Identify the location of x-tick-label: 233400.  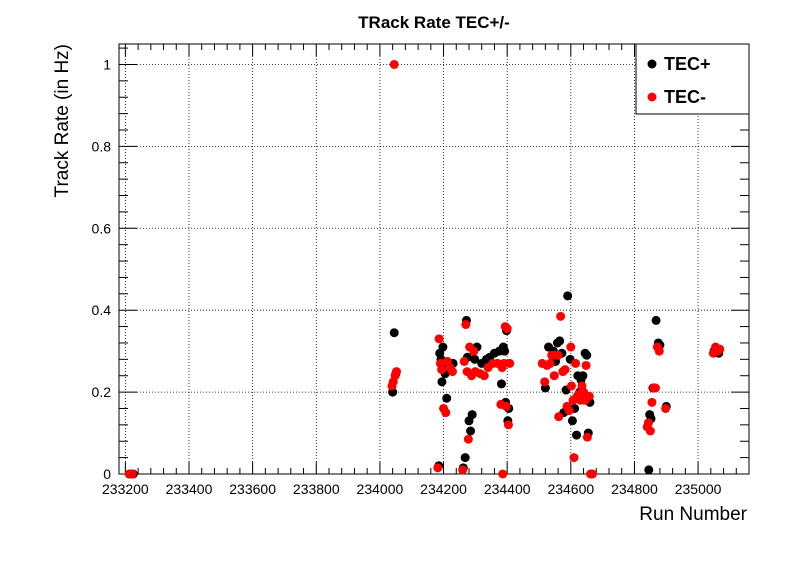
(189, 489).